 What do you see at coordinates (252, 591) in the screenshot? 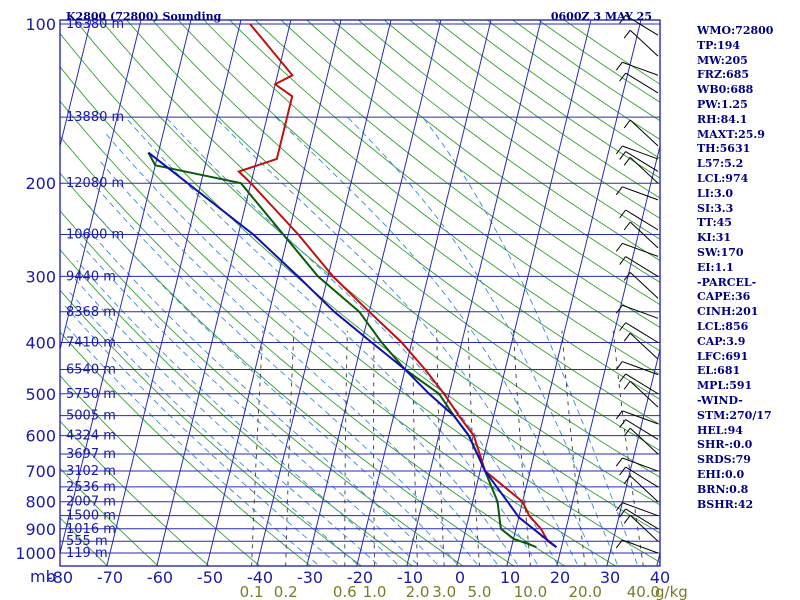
I see `mixing-ratio-label: 0.1` at bounding box center [252, 591].